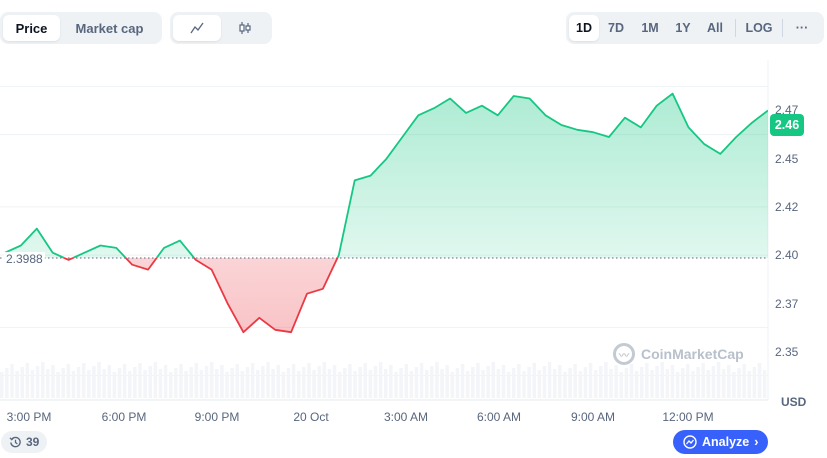 This screenshot has height=458, width=827. I want to click on history-icon, so click(15, 441).